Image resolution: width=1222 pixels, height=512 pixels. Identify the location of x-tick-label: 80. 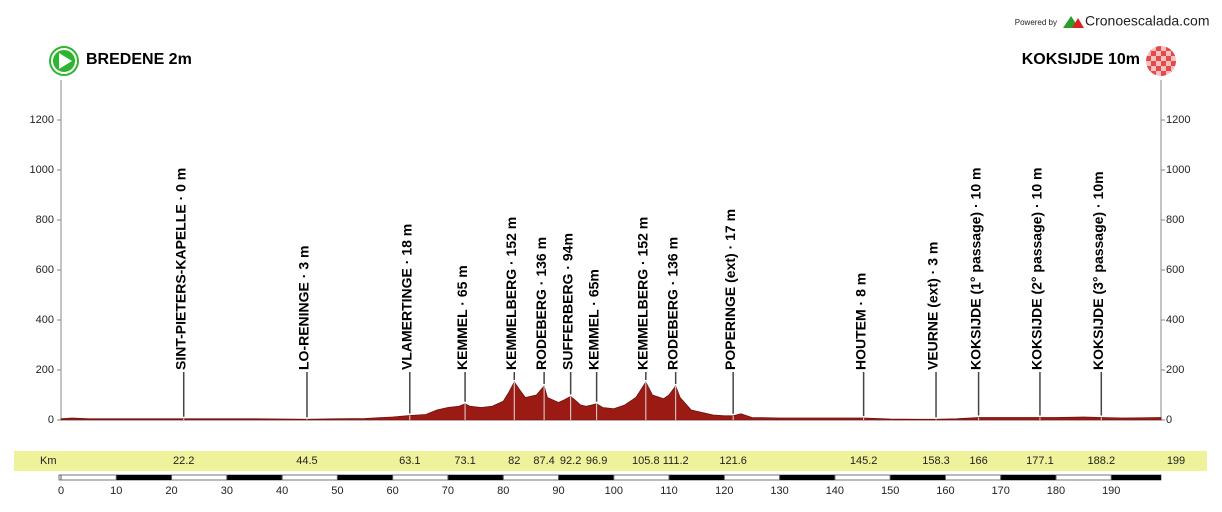
(503, 491).